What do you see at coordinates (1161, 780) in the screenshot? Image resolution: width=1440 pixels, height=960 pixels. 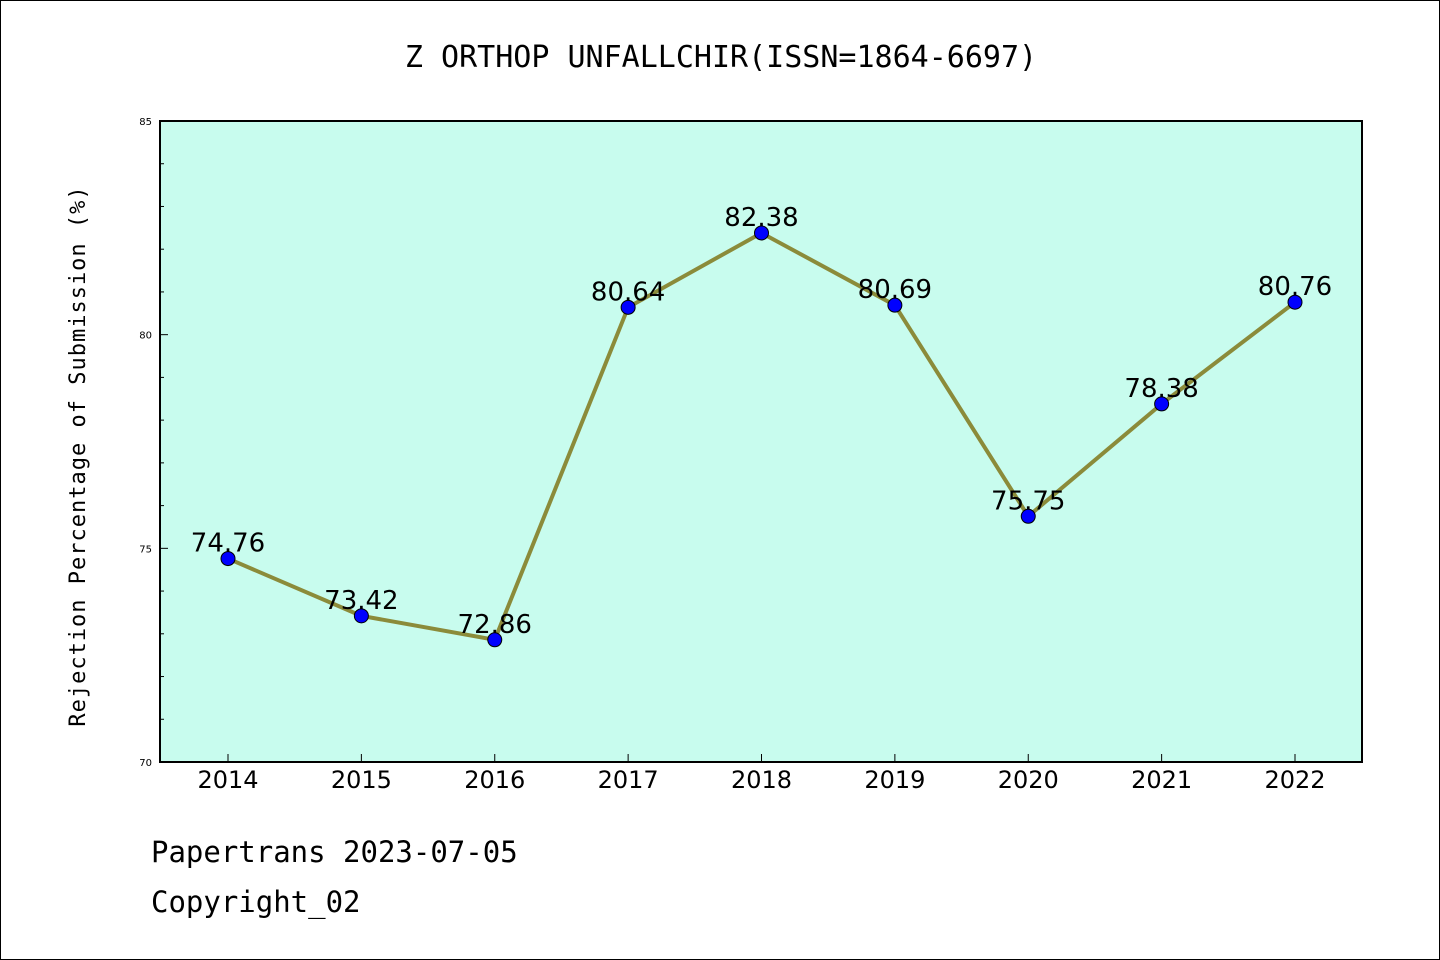 I see `x-tick-label: 2021` at bounding box center [1161, 780].